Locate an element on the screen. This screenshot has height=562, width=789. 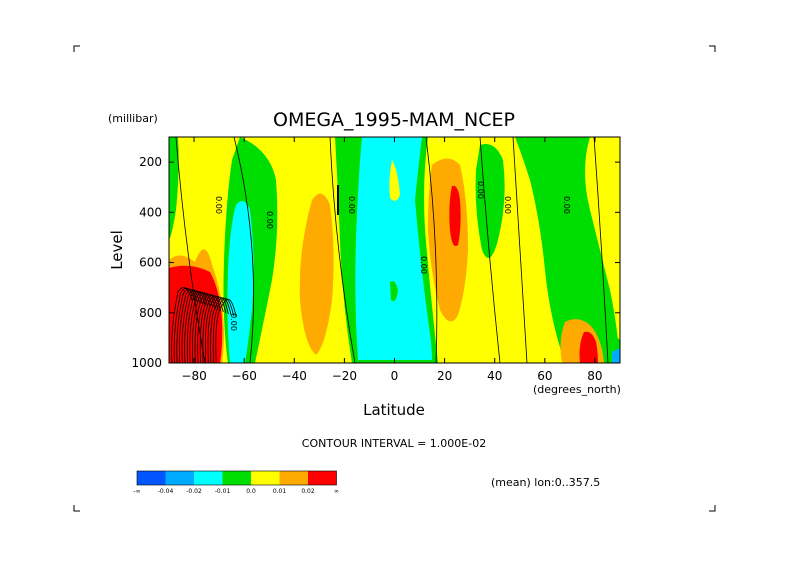
colorbar-label: -∞ is located at coordinates (136, 491).